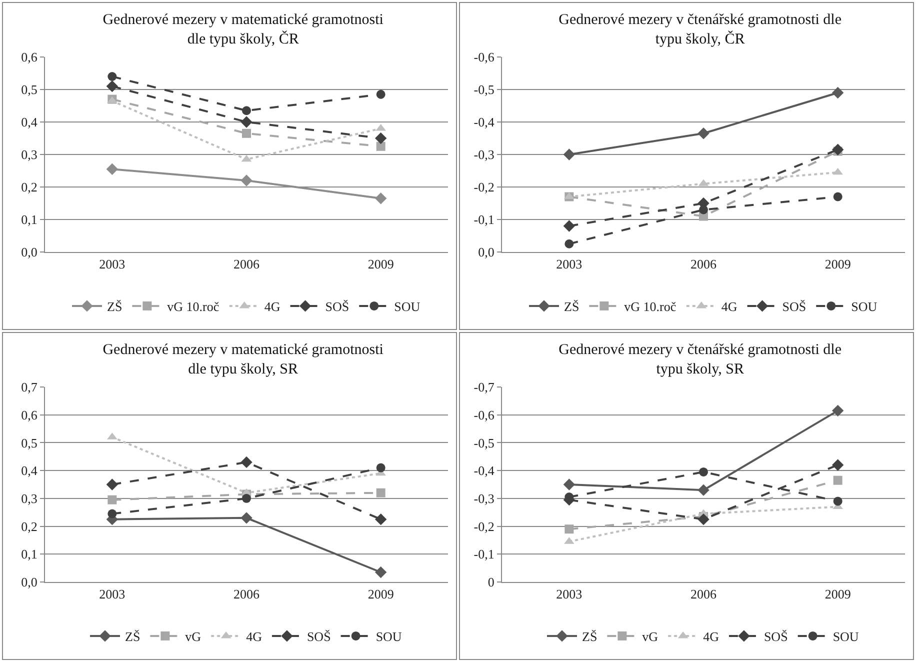 The width and height of the screenshot is (918, 668). I want to click on chart-title: Gednerové mezery v matematické gramotnosti dle typu školy, ČR, so click(243, 30).